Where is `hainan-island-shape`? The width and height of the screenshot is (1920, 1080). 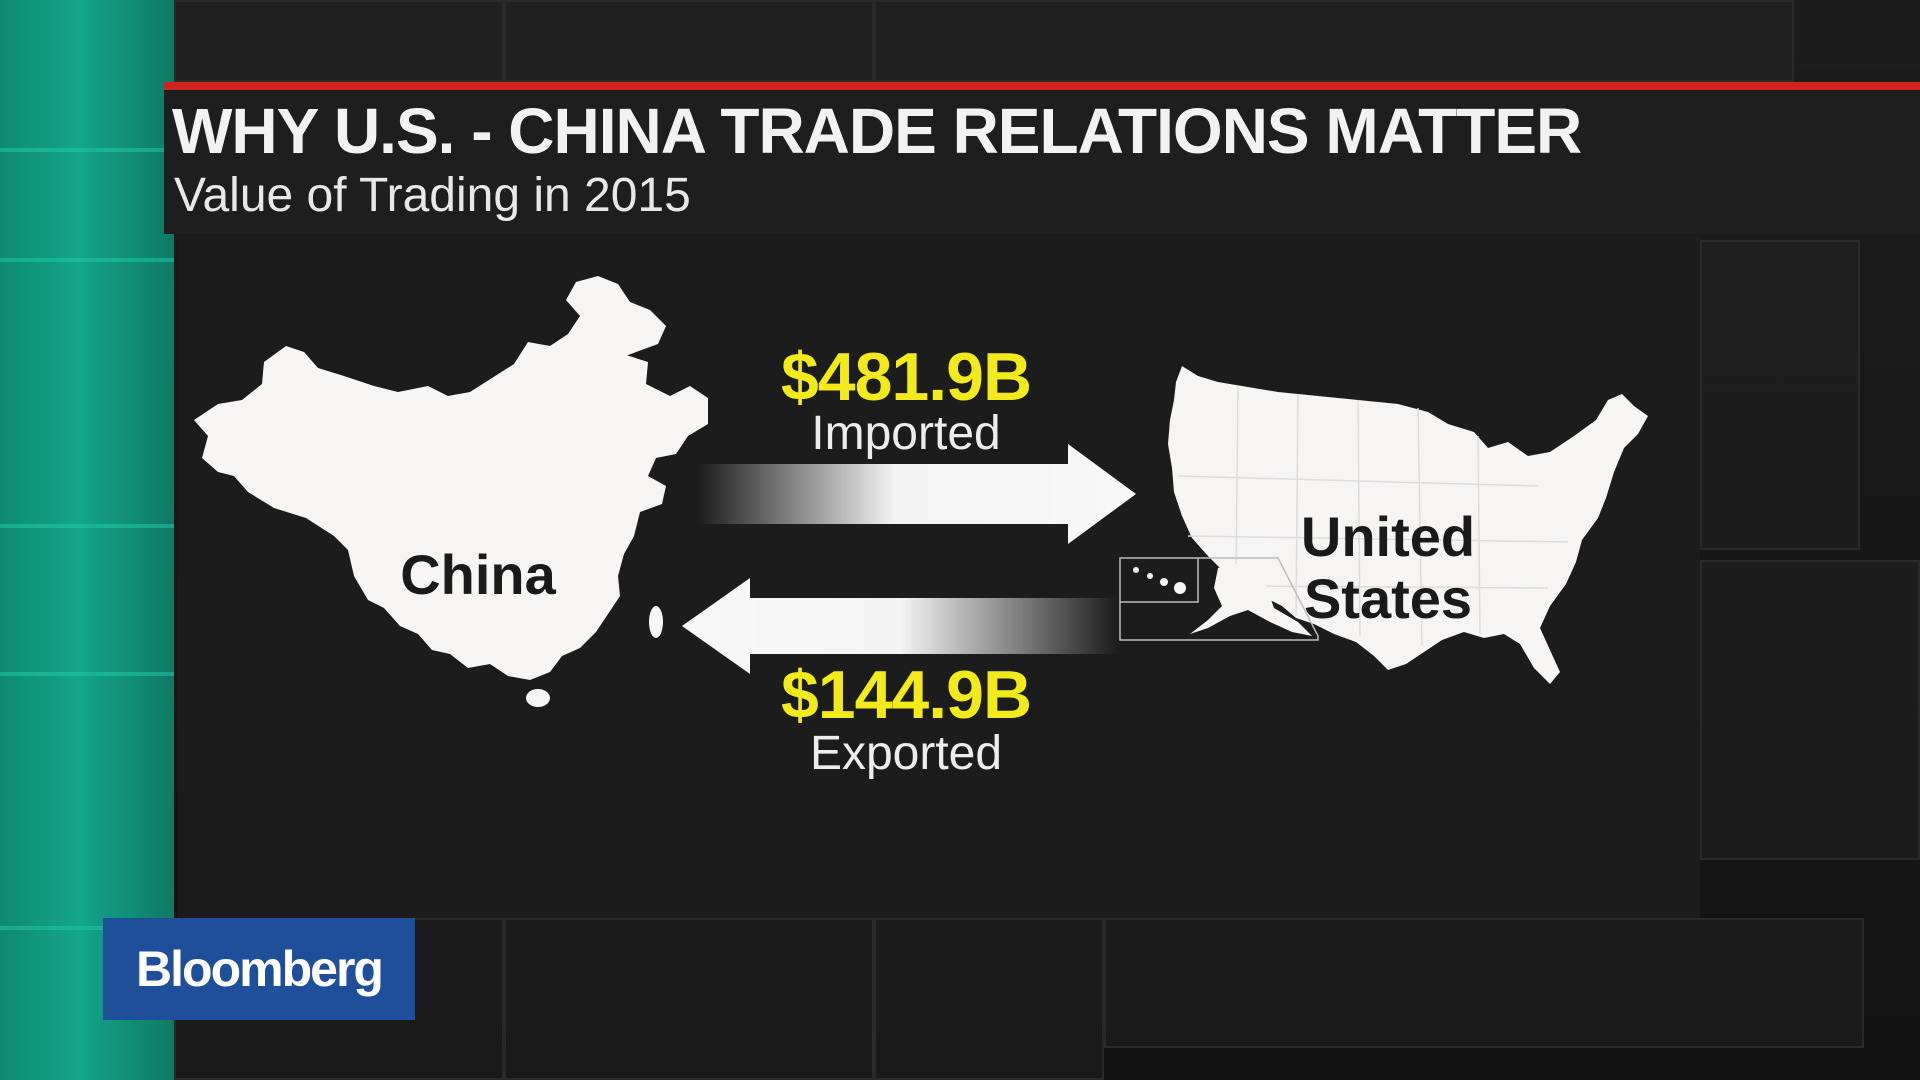 hainan-island-shape is located at coordinates (538, 698).